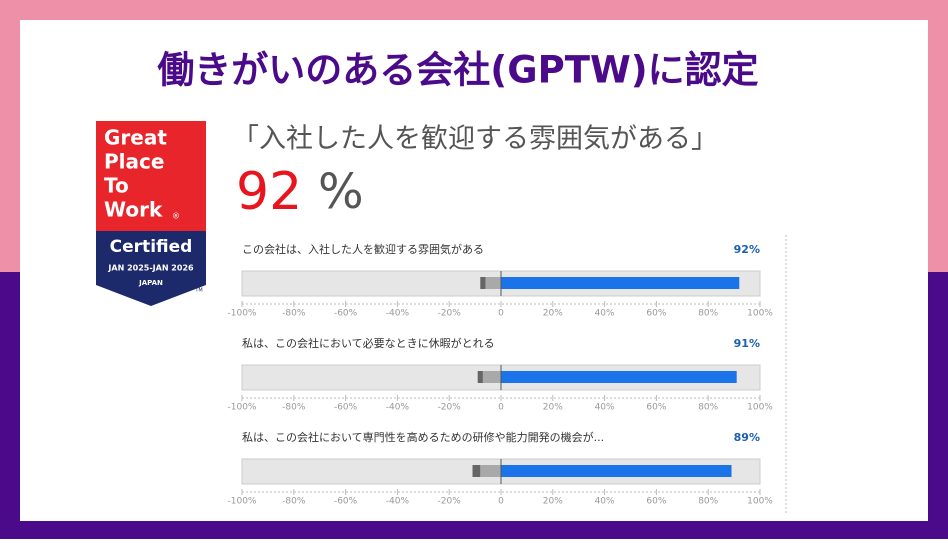 Image resolution: width=948 pixels, height=543 pixels. Describe the element at coordinates (151, 176) in the screenshot. I see `badge-red` at that location.